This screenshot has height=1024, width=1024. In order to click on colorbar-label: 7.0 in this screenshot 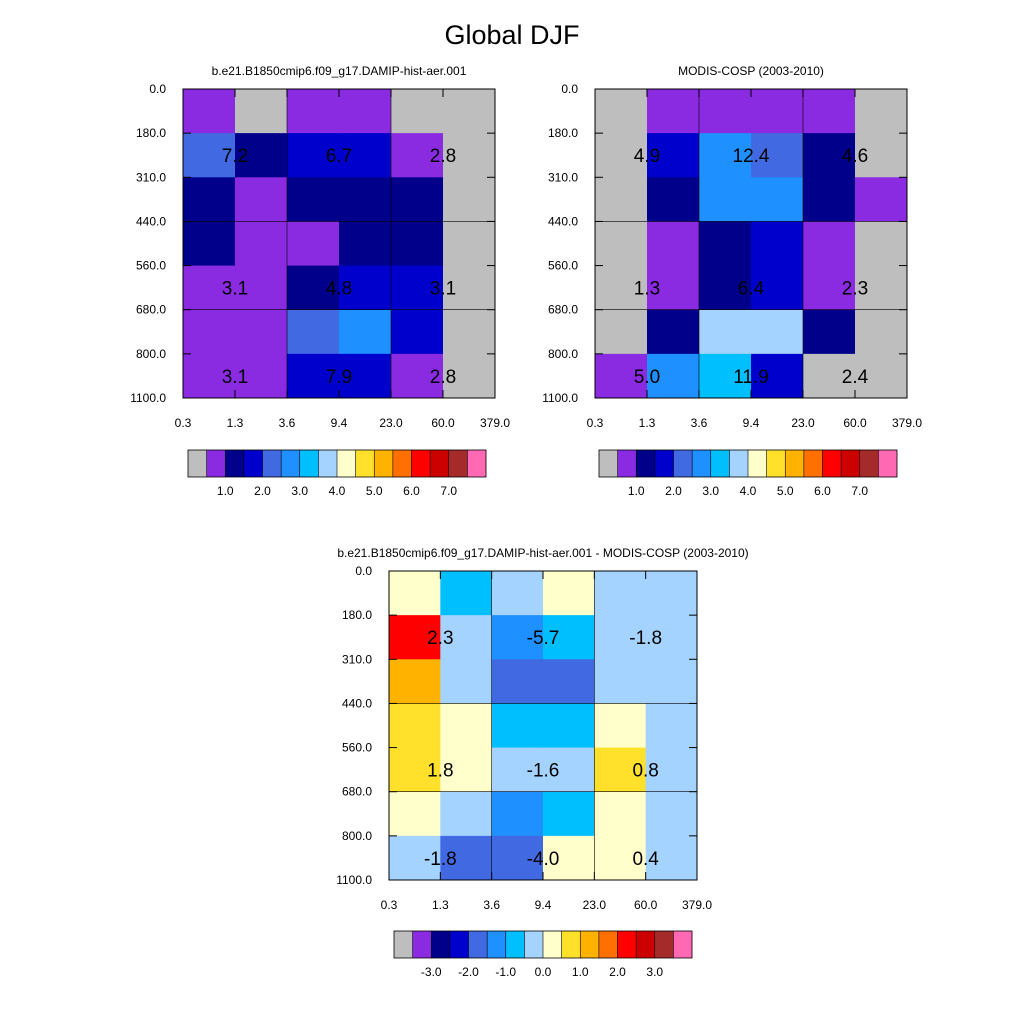, I will do `click(448, 491)`.